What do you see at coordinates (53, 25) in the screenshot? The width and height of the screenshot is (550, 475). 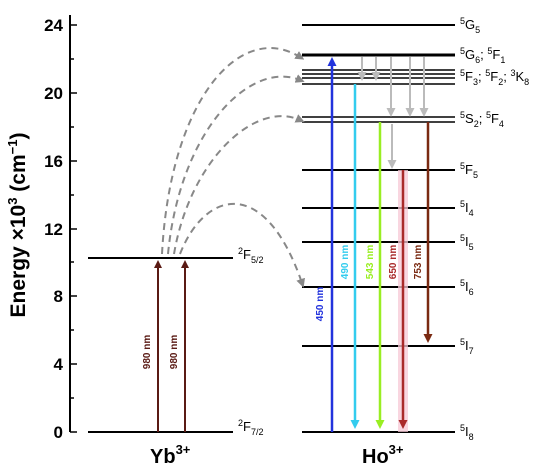 I see `y-tick-label: 24` at bounding box center [53, 25].